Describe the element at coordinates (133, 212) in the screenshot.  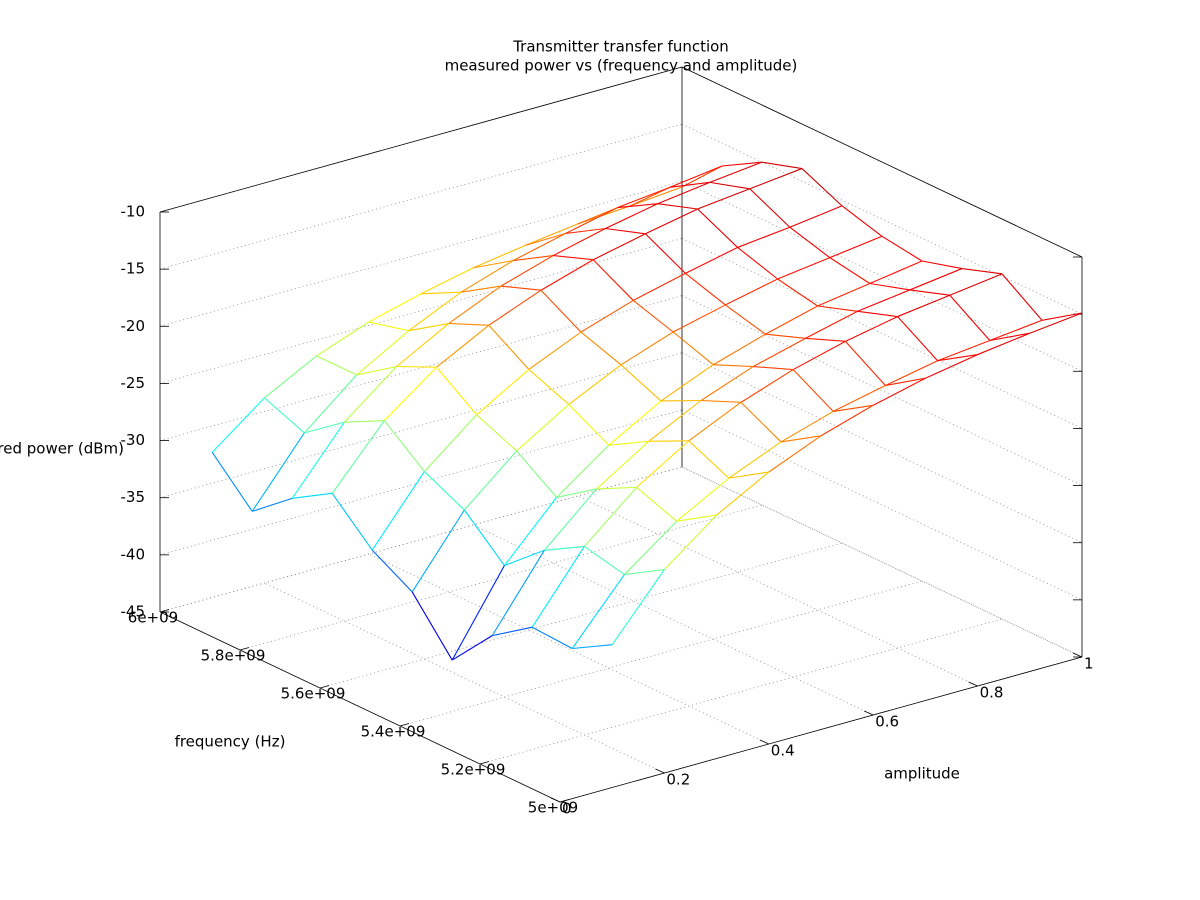
I see `z-tick-label: -10` at that location.